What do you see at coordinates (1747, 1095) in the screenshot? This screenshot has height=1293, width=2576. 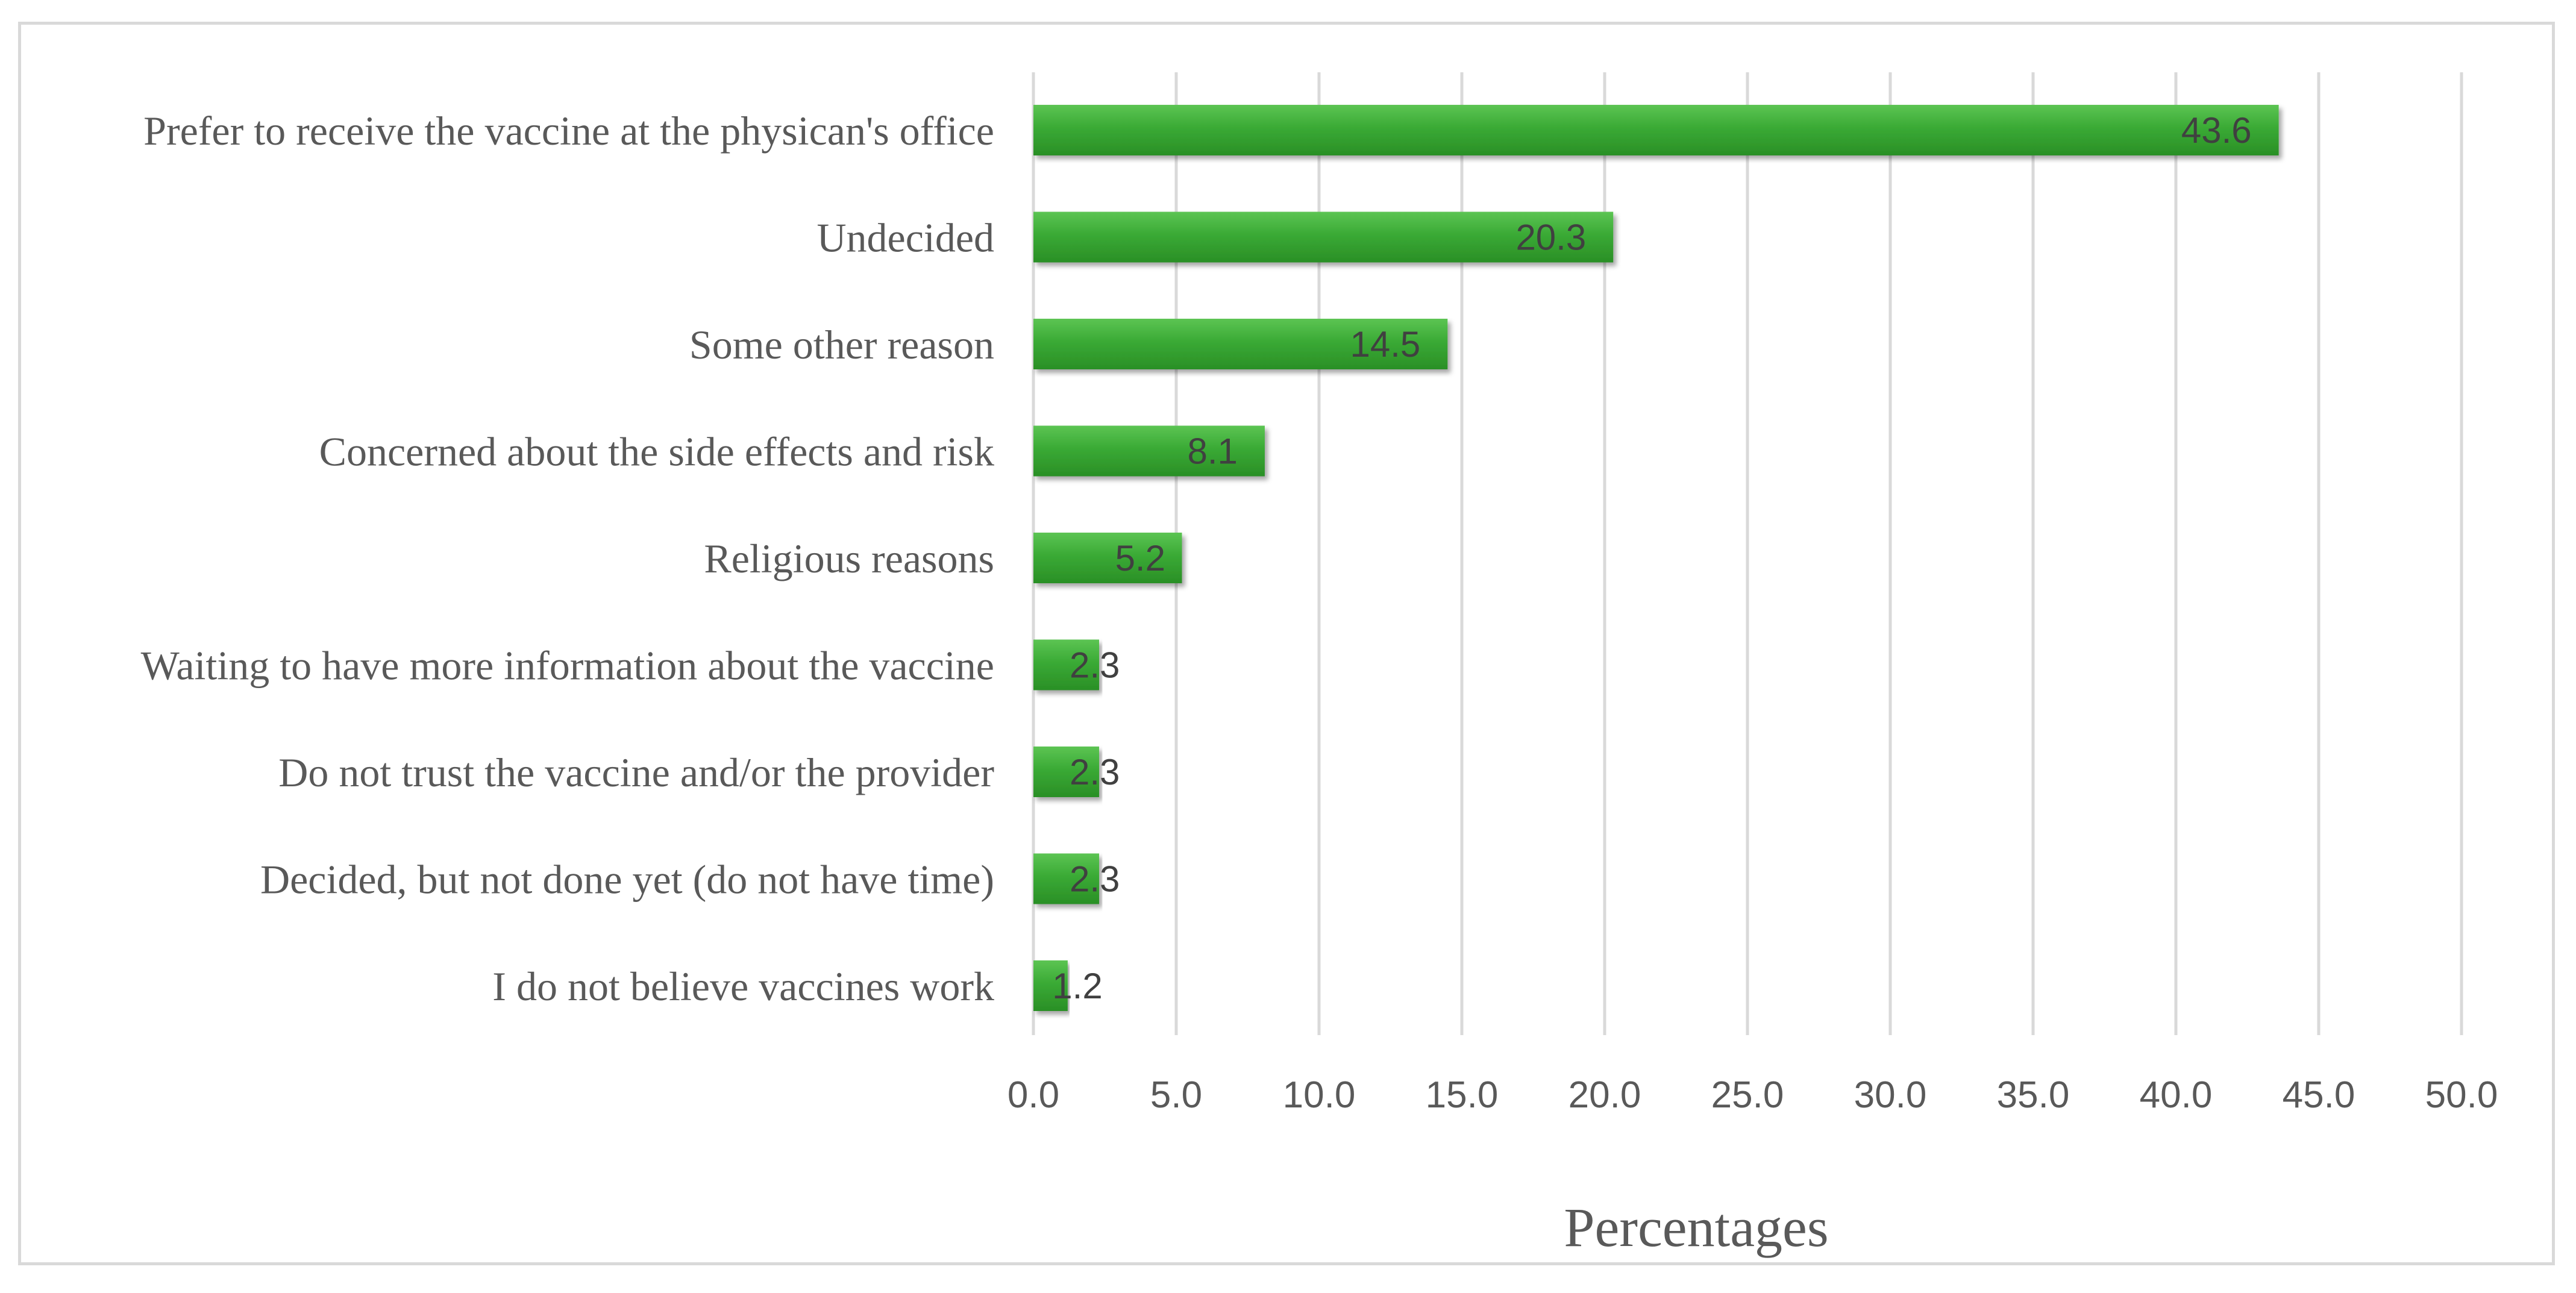 I see `x-tick-label: 25.0` at bounding box center [1747, 1095].